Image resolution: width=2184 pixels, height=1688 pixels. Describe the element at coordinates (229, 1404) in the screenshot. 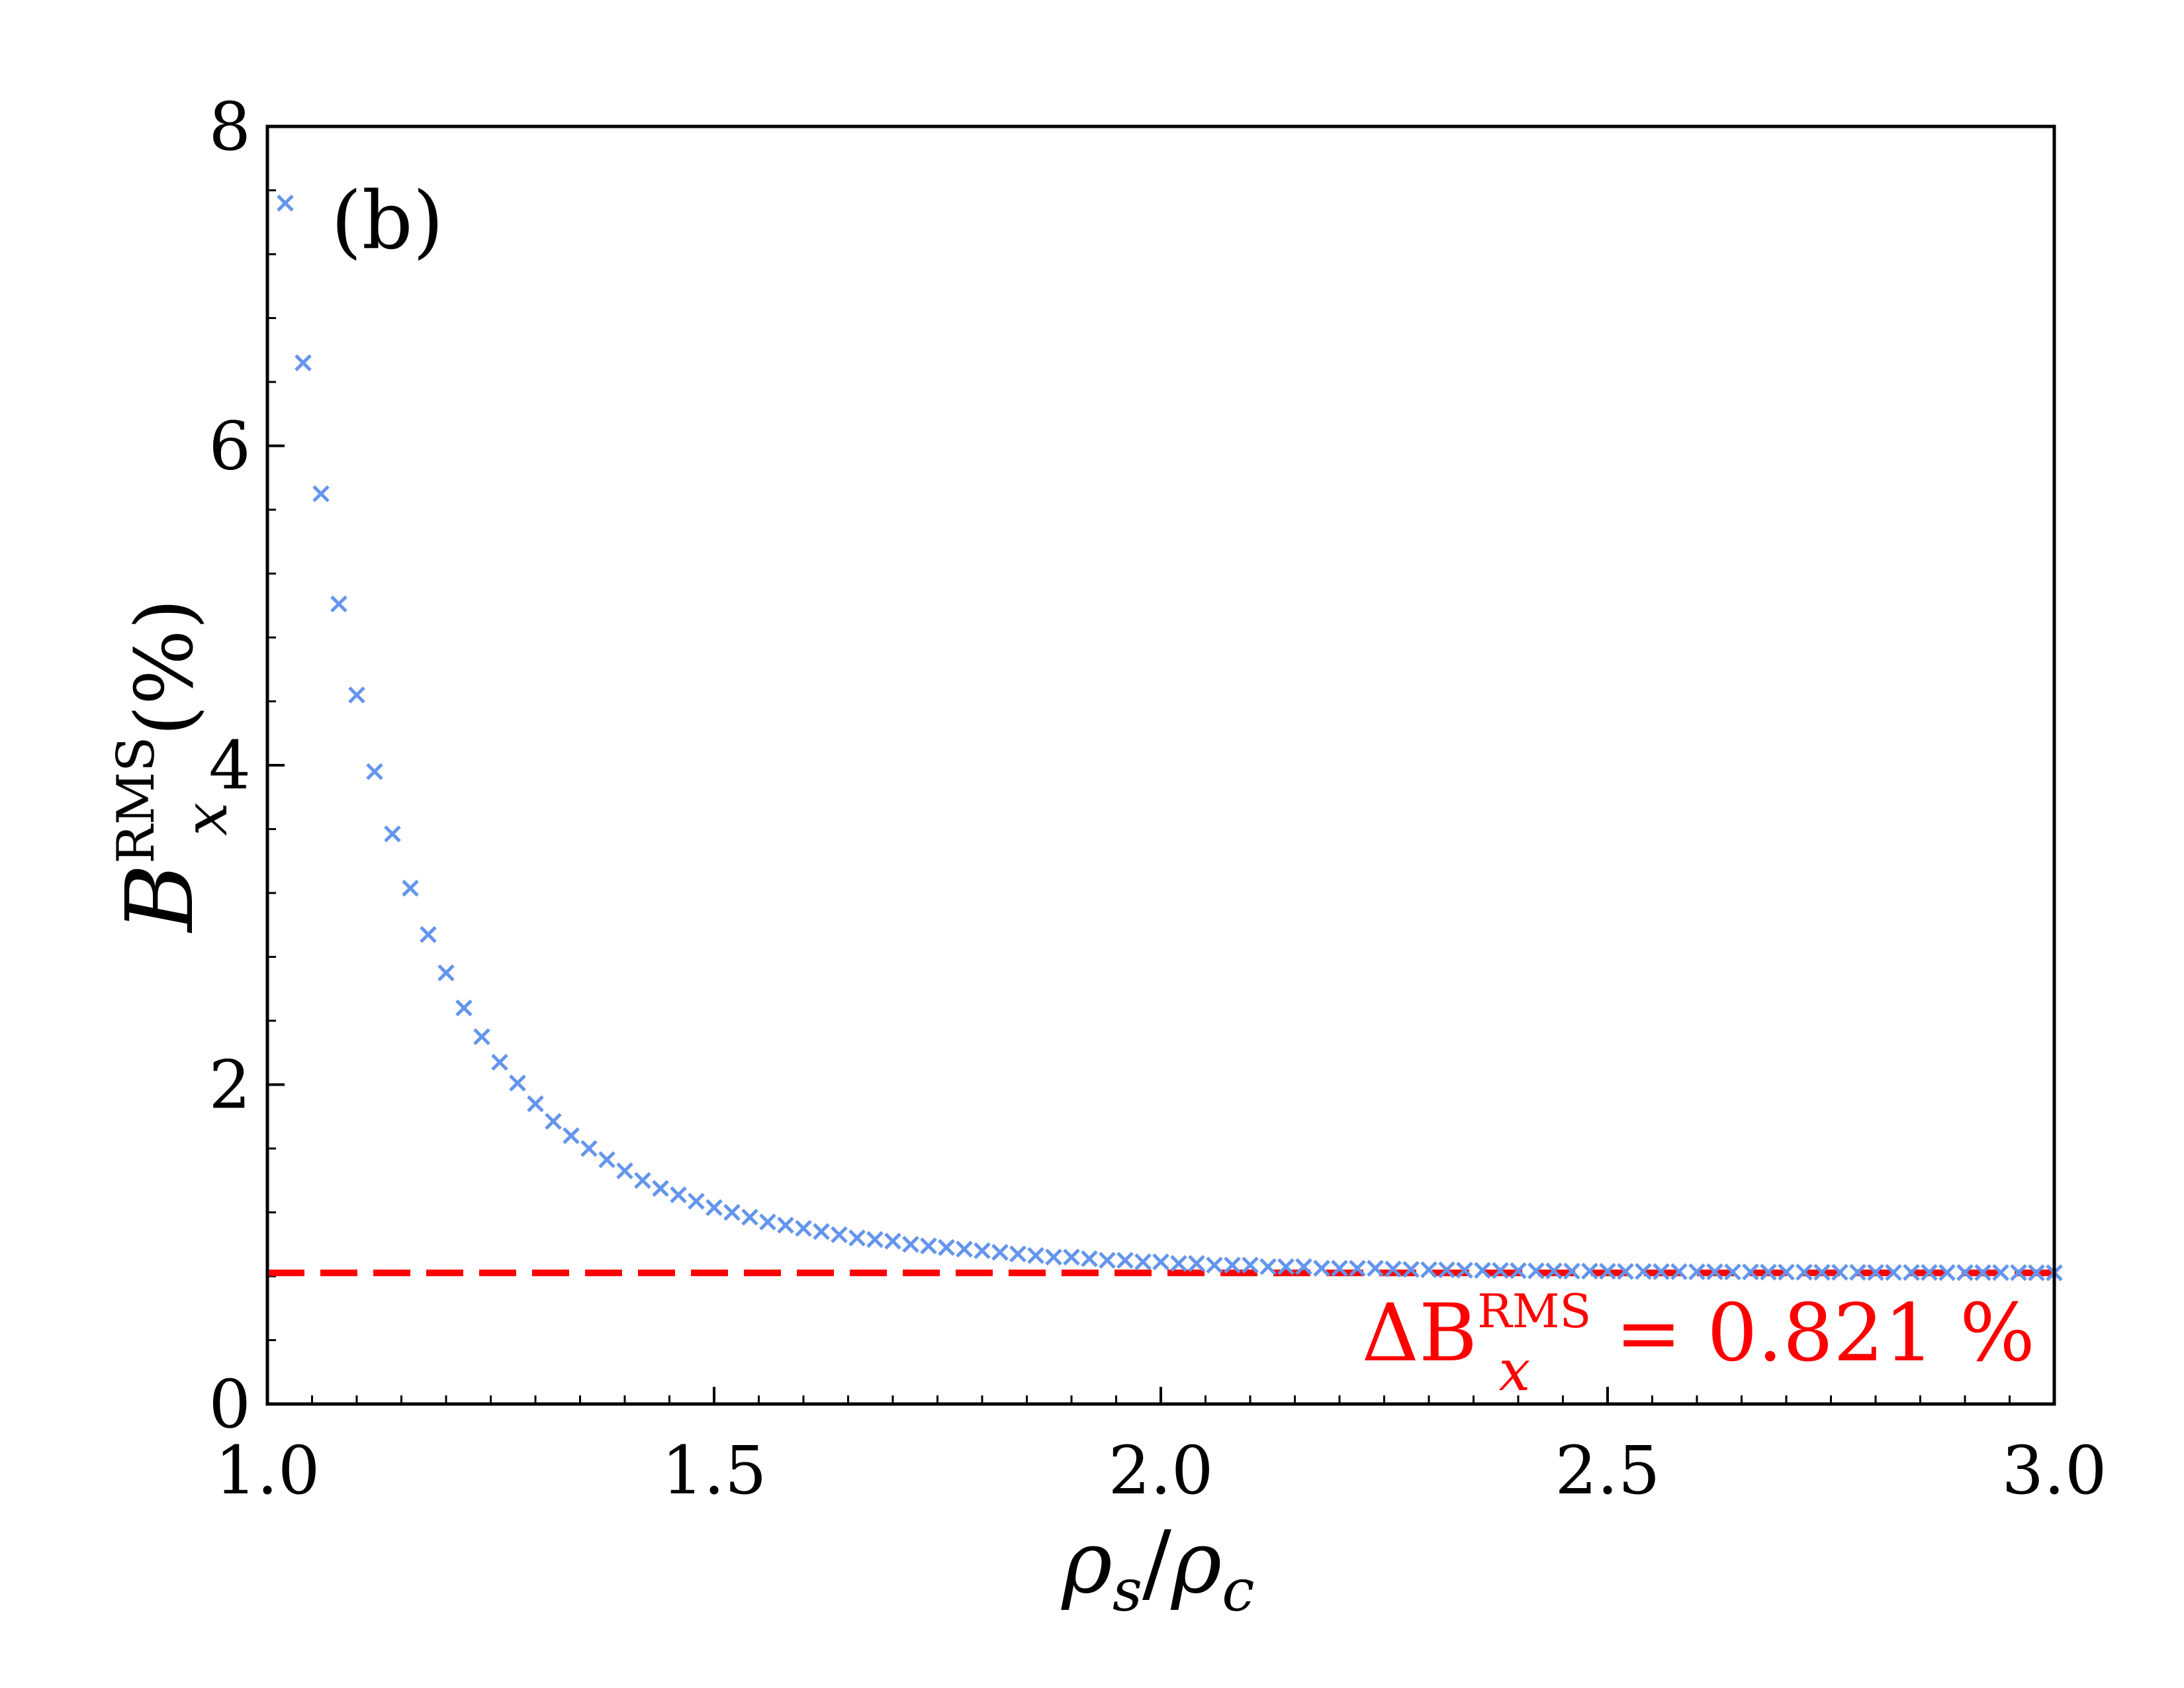

I see `y-tick-label: 0` at that location.